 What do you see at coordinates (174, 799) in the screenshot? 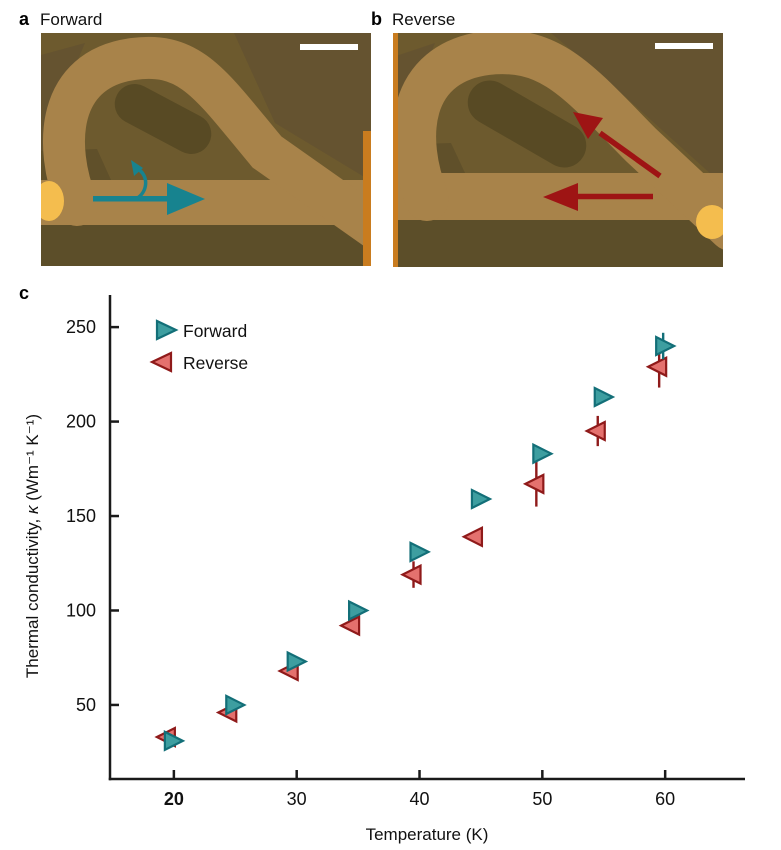
I see `x-tick-label: 20` at bounding box center [174, 799].